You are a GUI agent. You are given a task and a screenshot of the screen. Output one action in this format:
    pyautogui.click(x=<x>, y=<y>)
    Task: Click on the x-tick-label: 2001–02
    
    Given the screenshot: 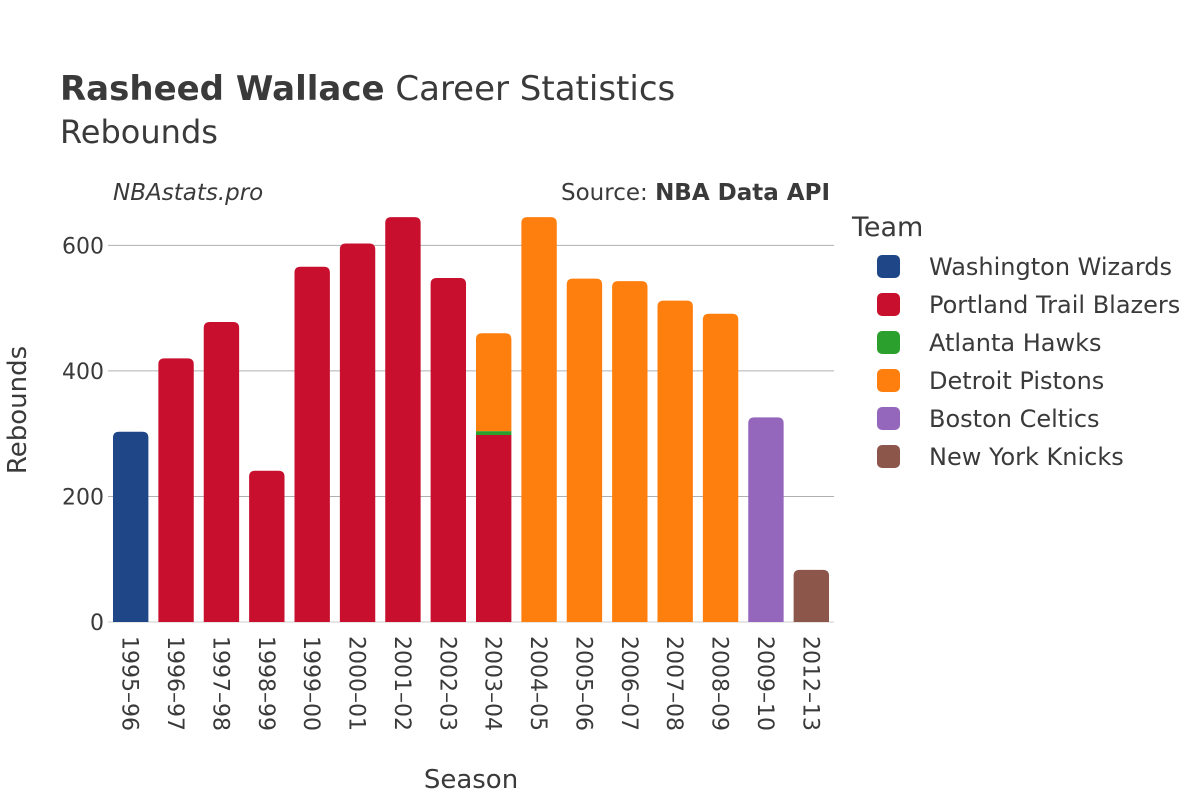 What is the action you would take?
    pyautogui.click(x=401, y=683)
    